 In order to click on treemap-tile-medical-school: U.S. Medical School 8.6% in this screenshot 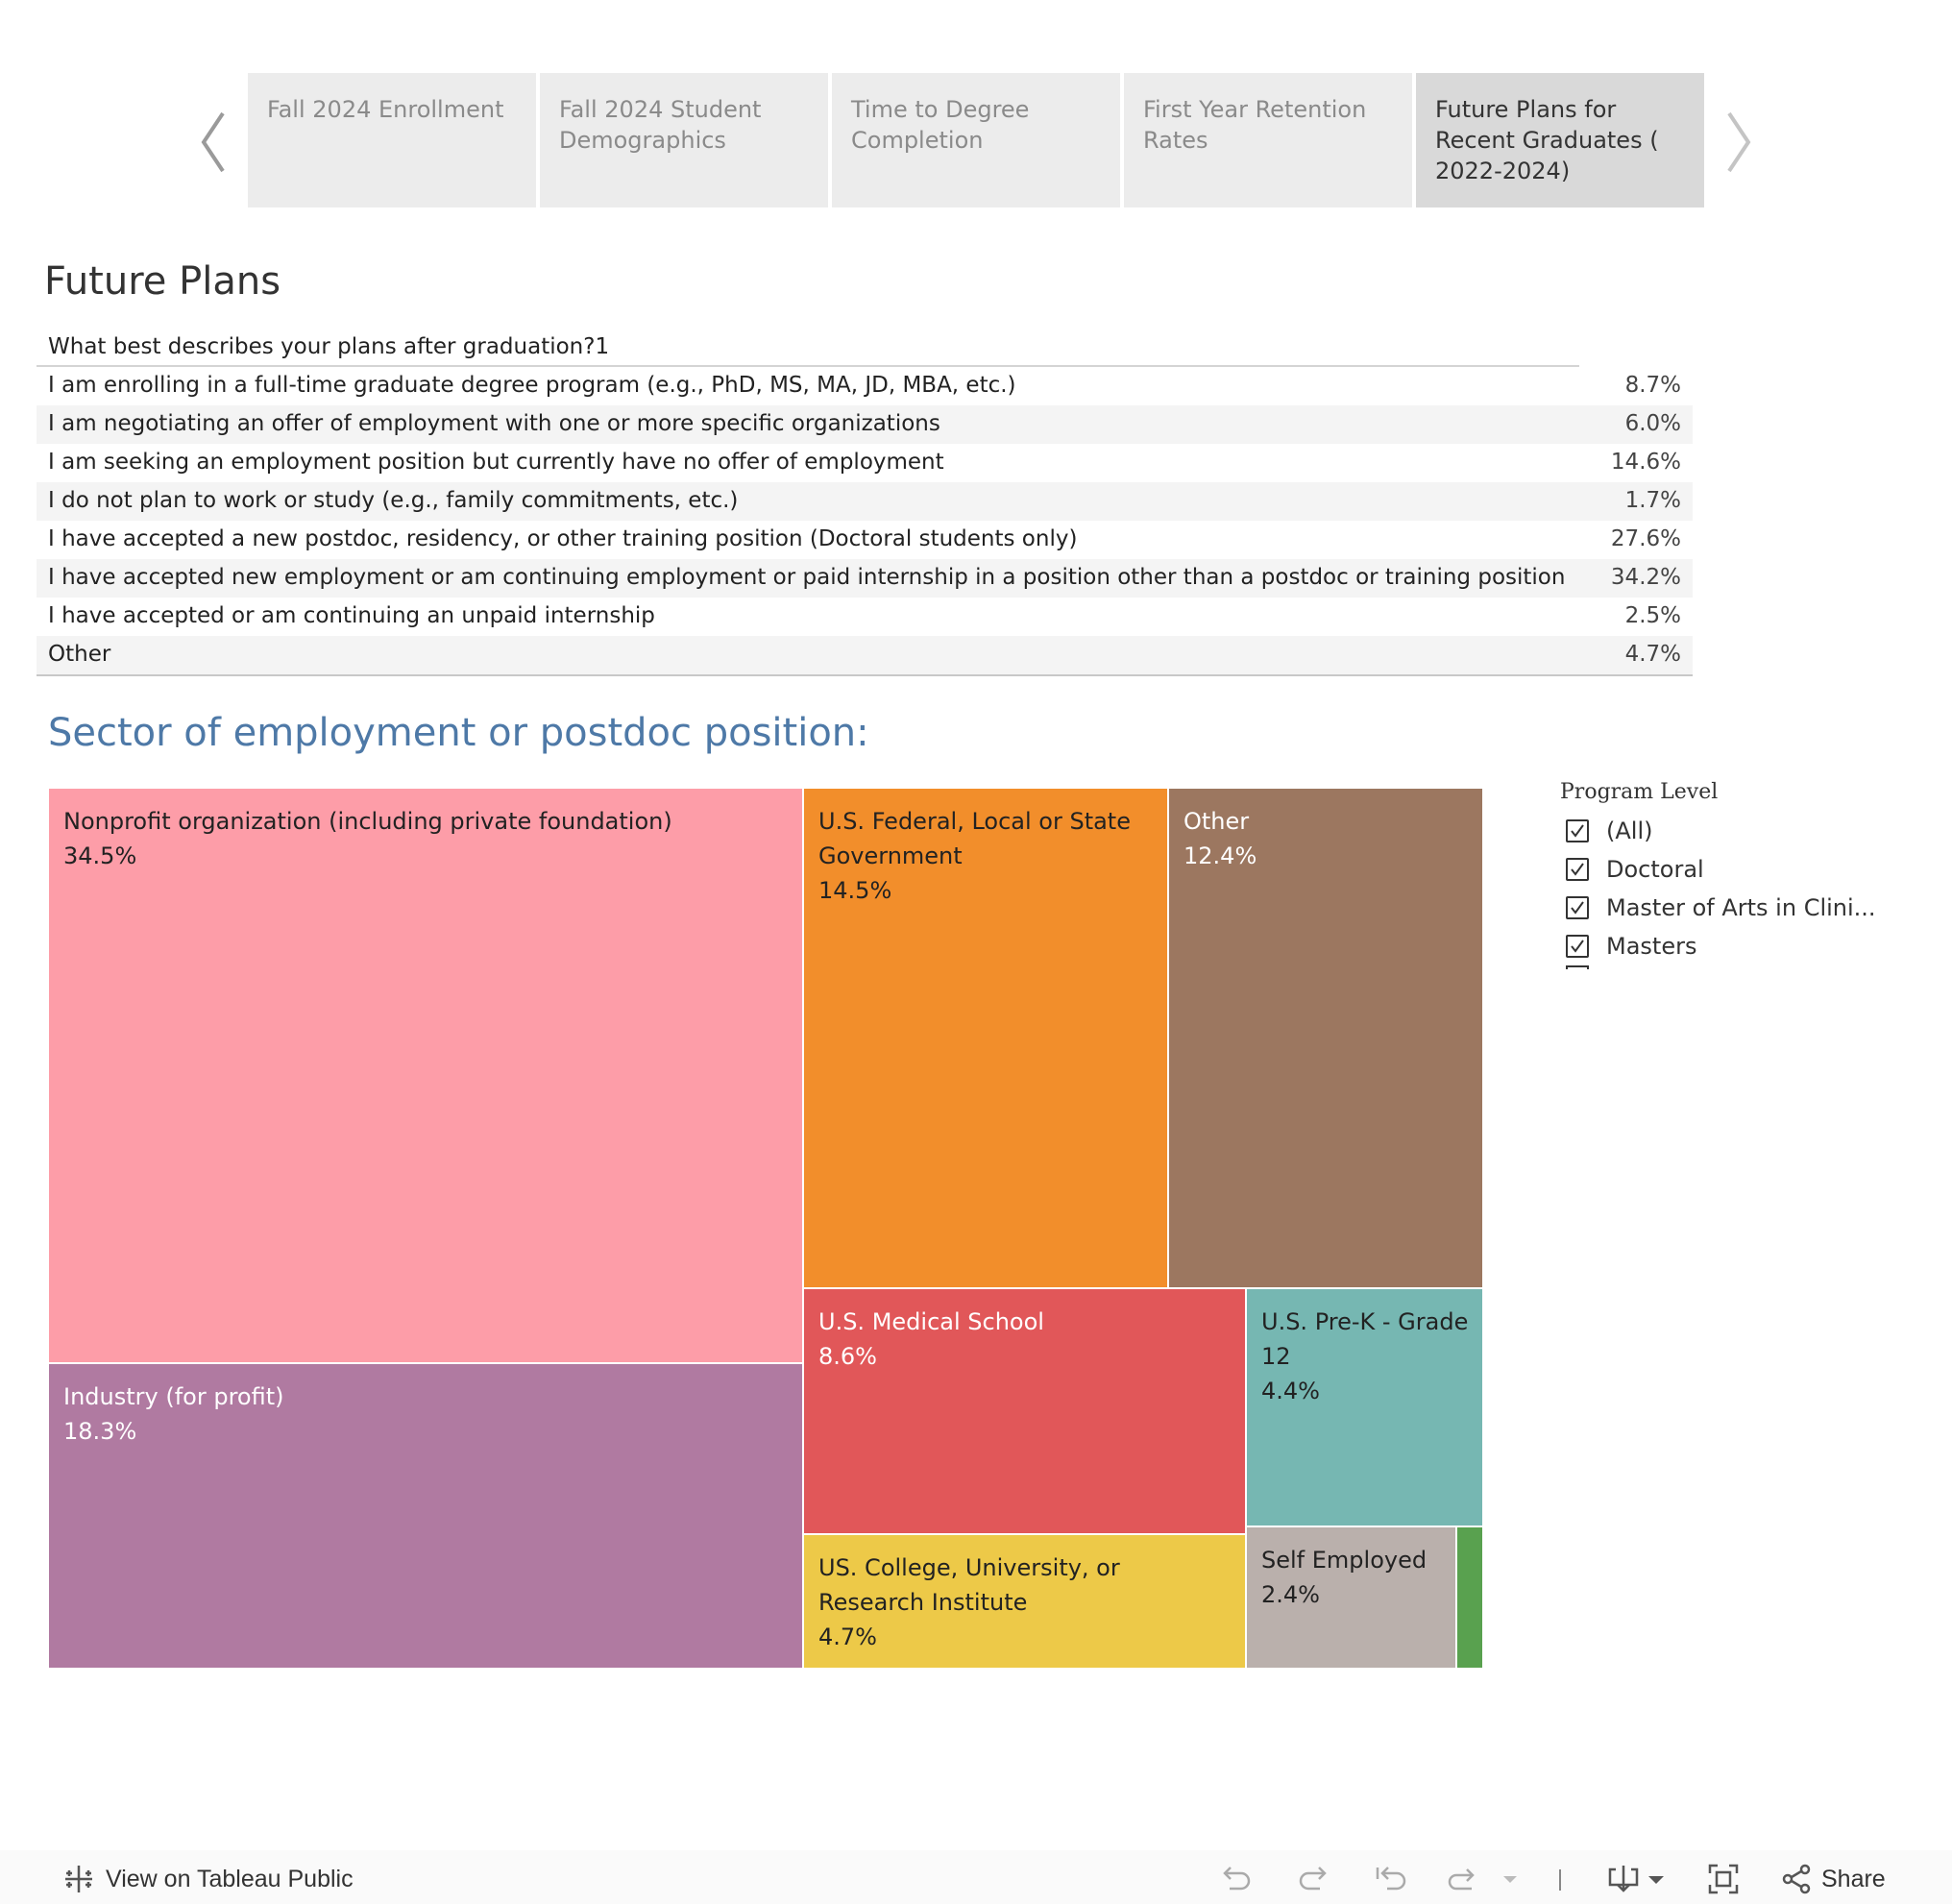, I will do `click(1024, 1411)`.